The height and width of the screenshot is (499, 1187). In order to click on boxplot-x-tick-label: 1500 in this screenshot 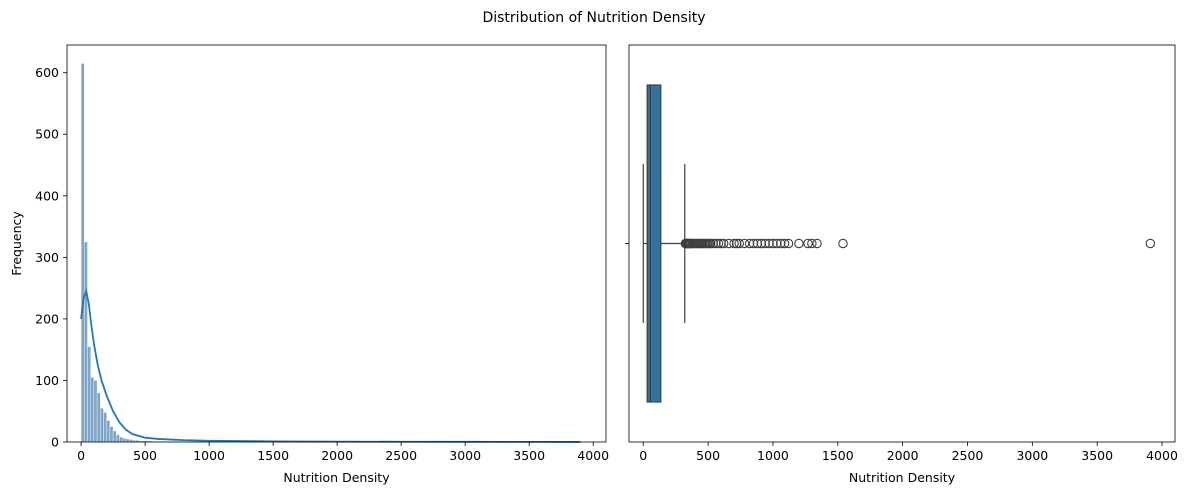, I will do `click(838, 455)`.